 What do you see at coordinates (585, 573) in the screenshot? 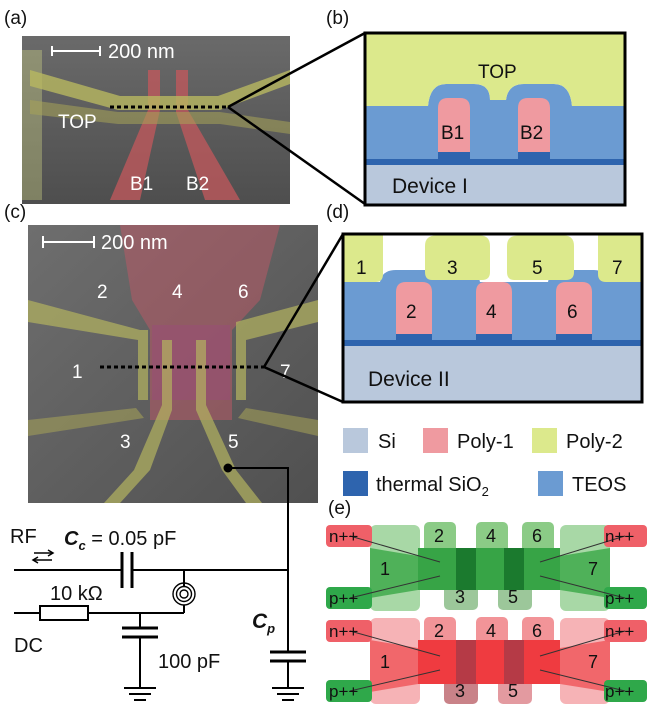
I see `green-channel-right` at bounding box center [585, 573].